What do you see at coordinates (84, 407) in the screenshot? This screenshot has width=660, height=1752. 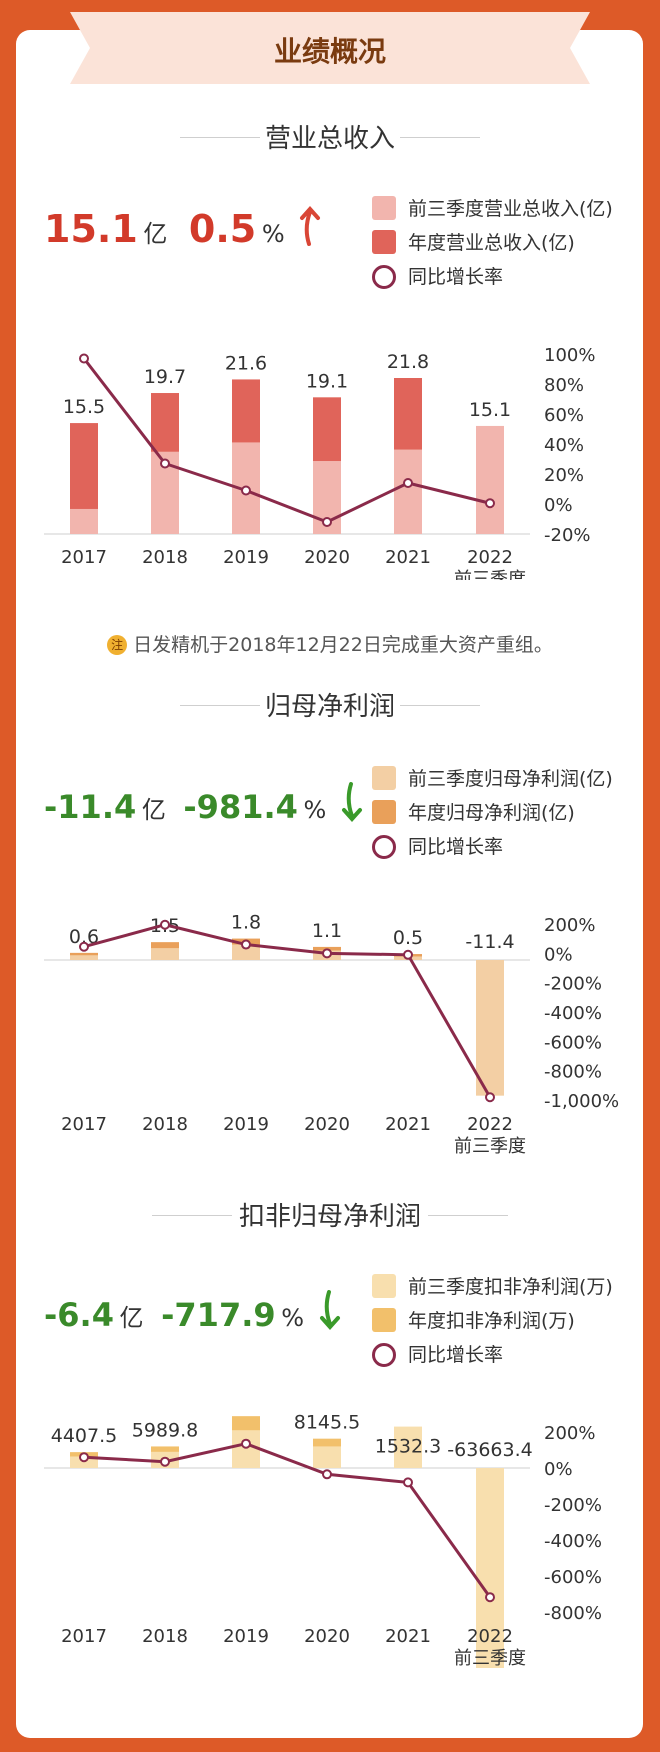 I see `data-label: 15.5` at bounding box center [84, 407].